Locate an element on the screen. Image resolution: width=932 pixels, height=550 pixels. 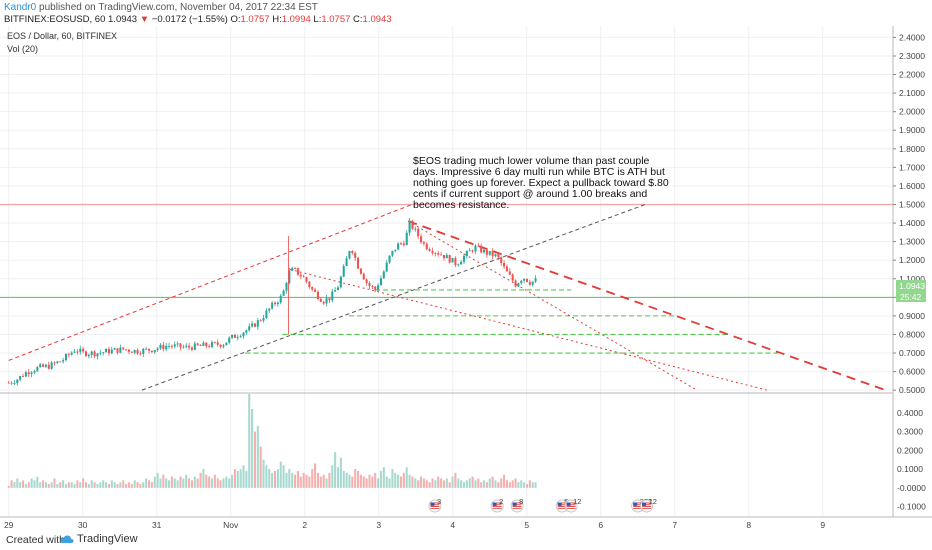
time-tick-label: 30 is located at coordinates (83, 525).